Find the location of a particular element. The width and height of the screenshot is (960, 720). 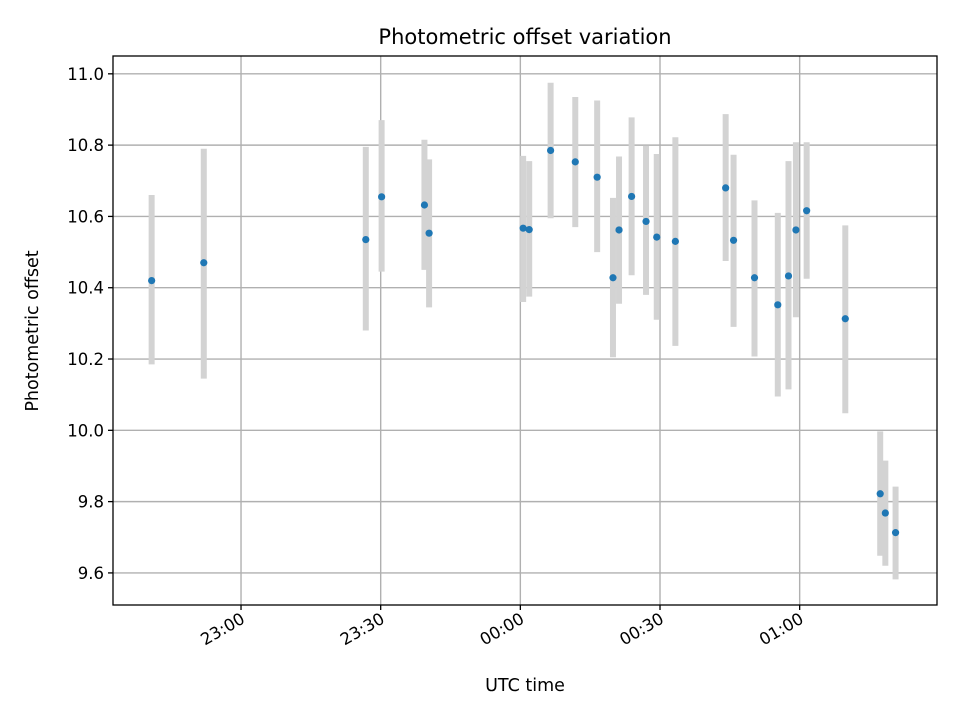

y-tick-label: 10.0 is located at coordinates (85, 430).